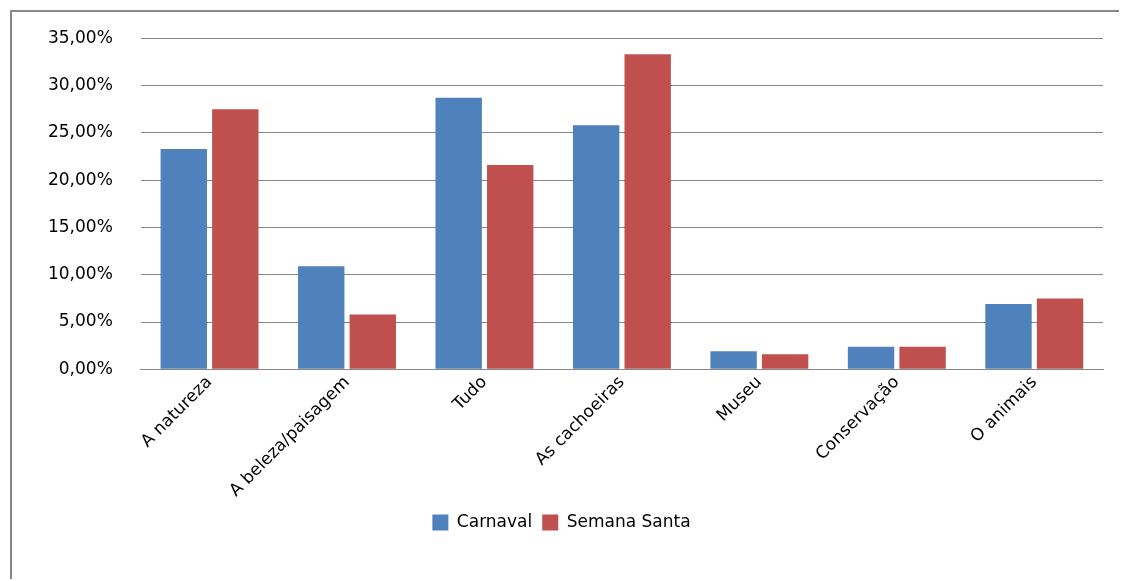 Image resolution: width=1121 pixels, height=581 pixels. What do you see at coordinates (494, 520) in the screenshot?
I see `legend-label: Carnaval` at bounding box center [494, 520].